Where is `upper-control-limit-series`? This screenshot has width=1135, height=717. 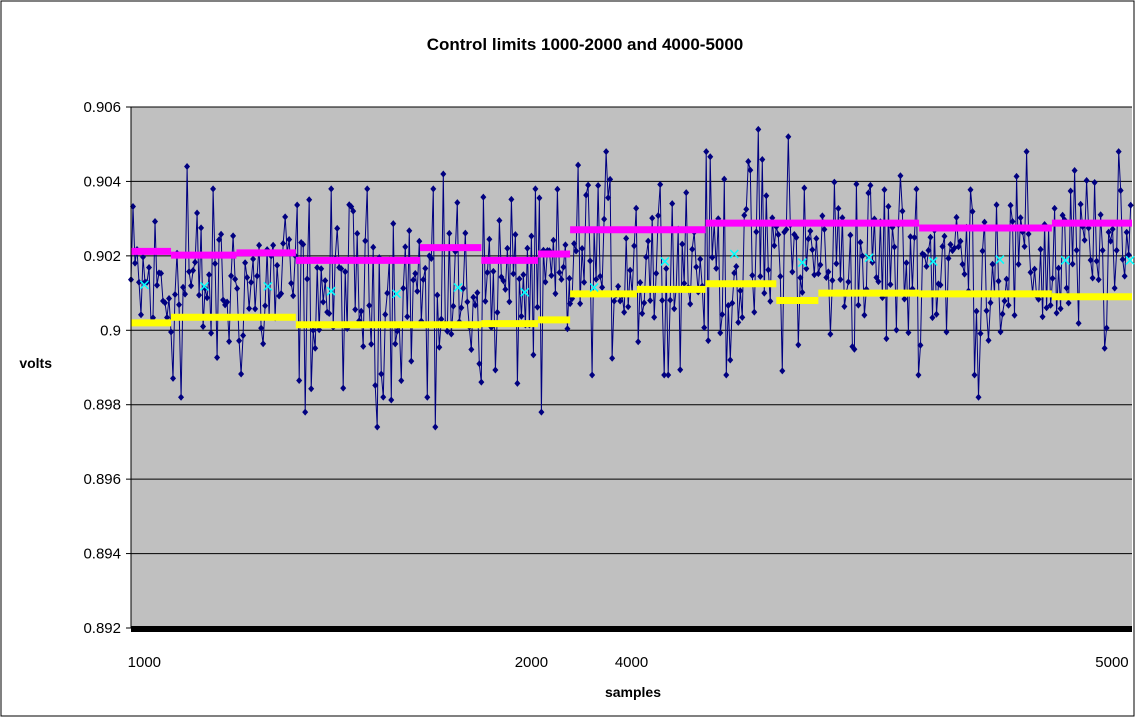 upper-control-limit-series is located at coordinates (631, 241).